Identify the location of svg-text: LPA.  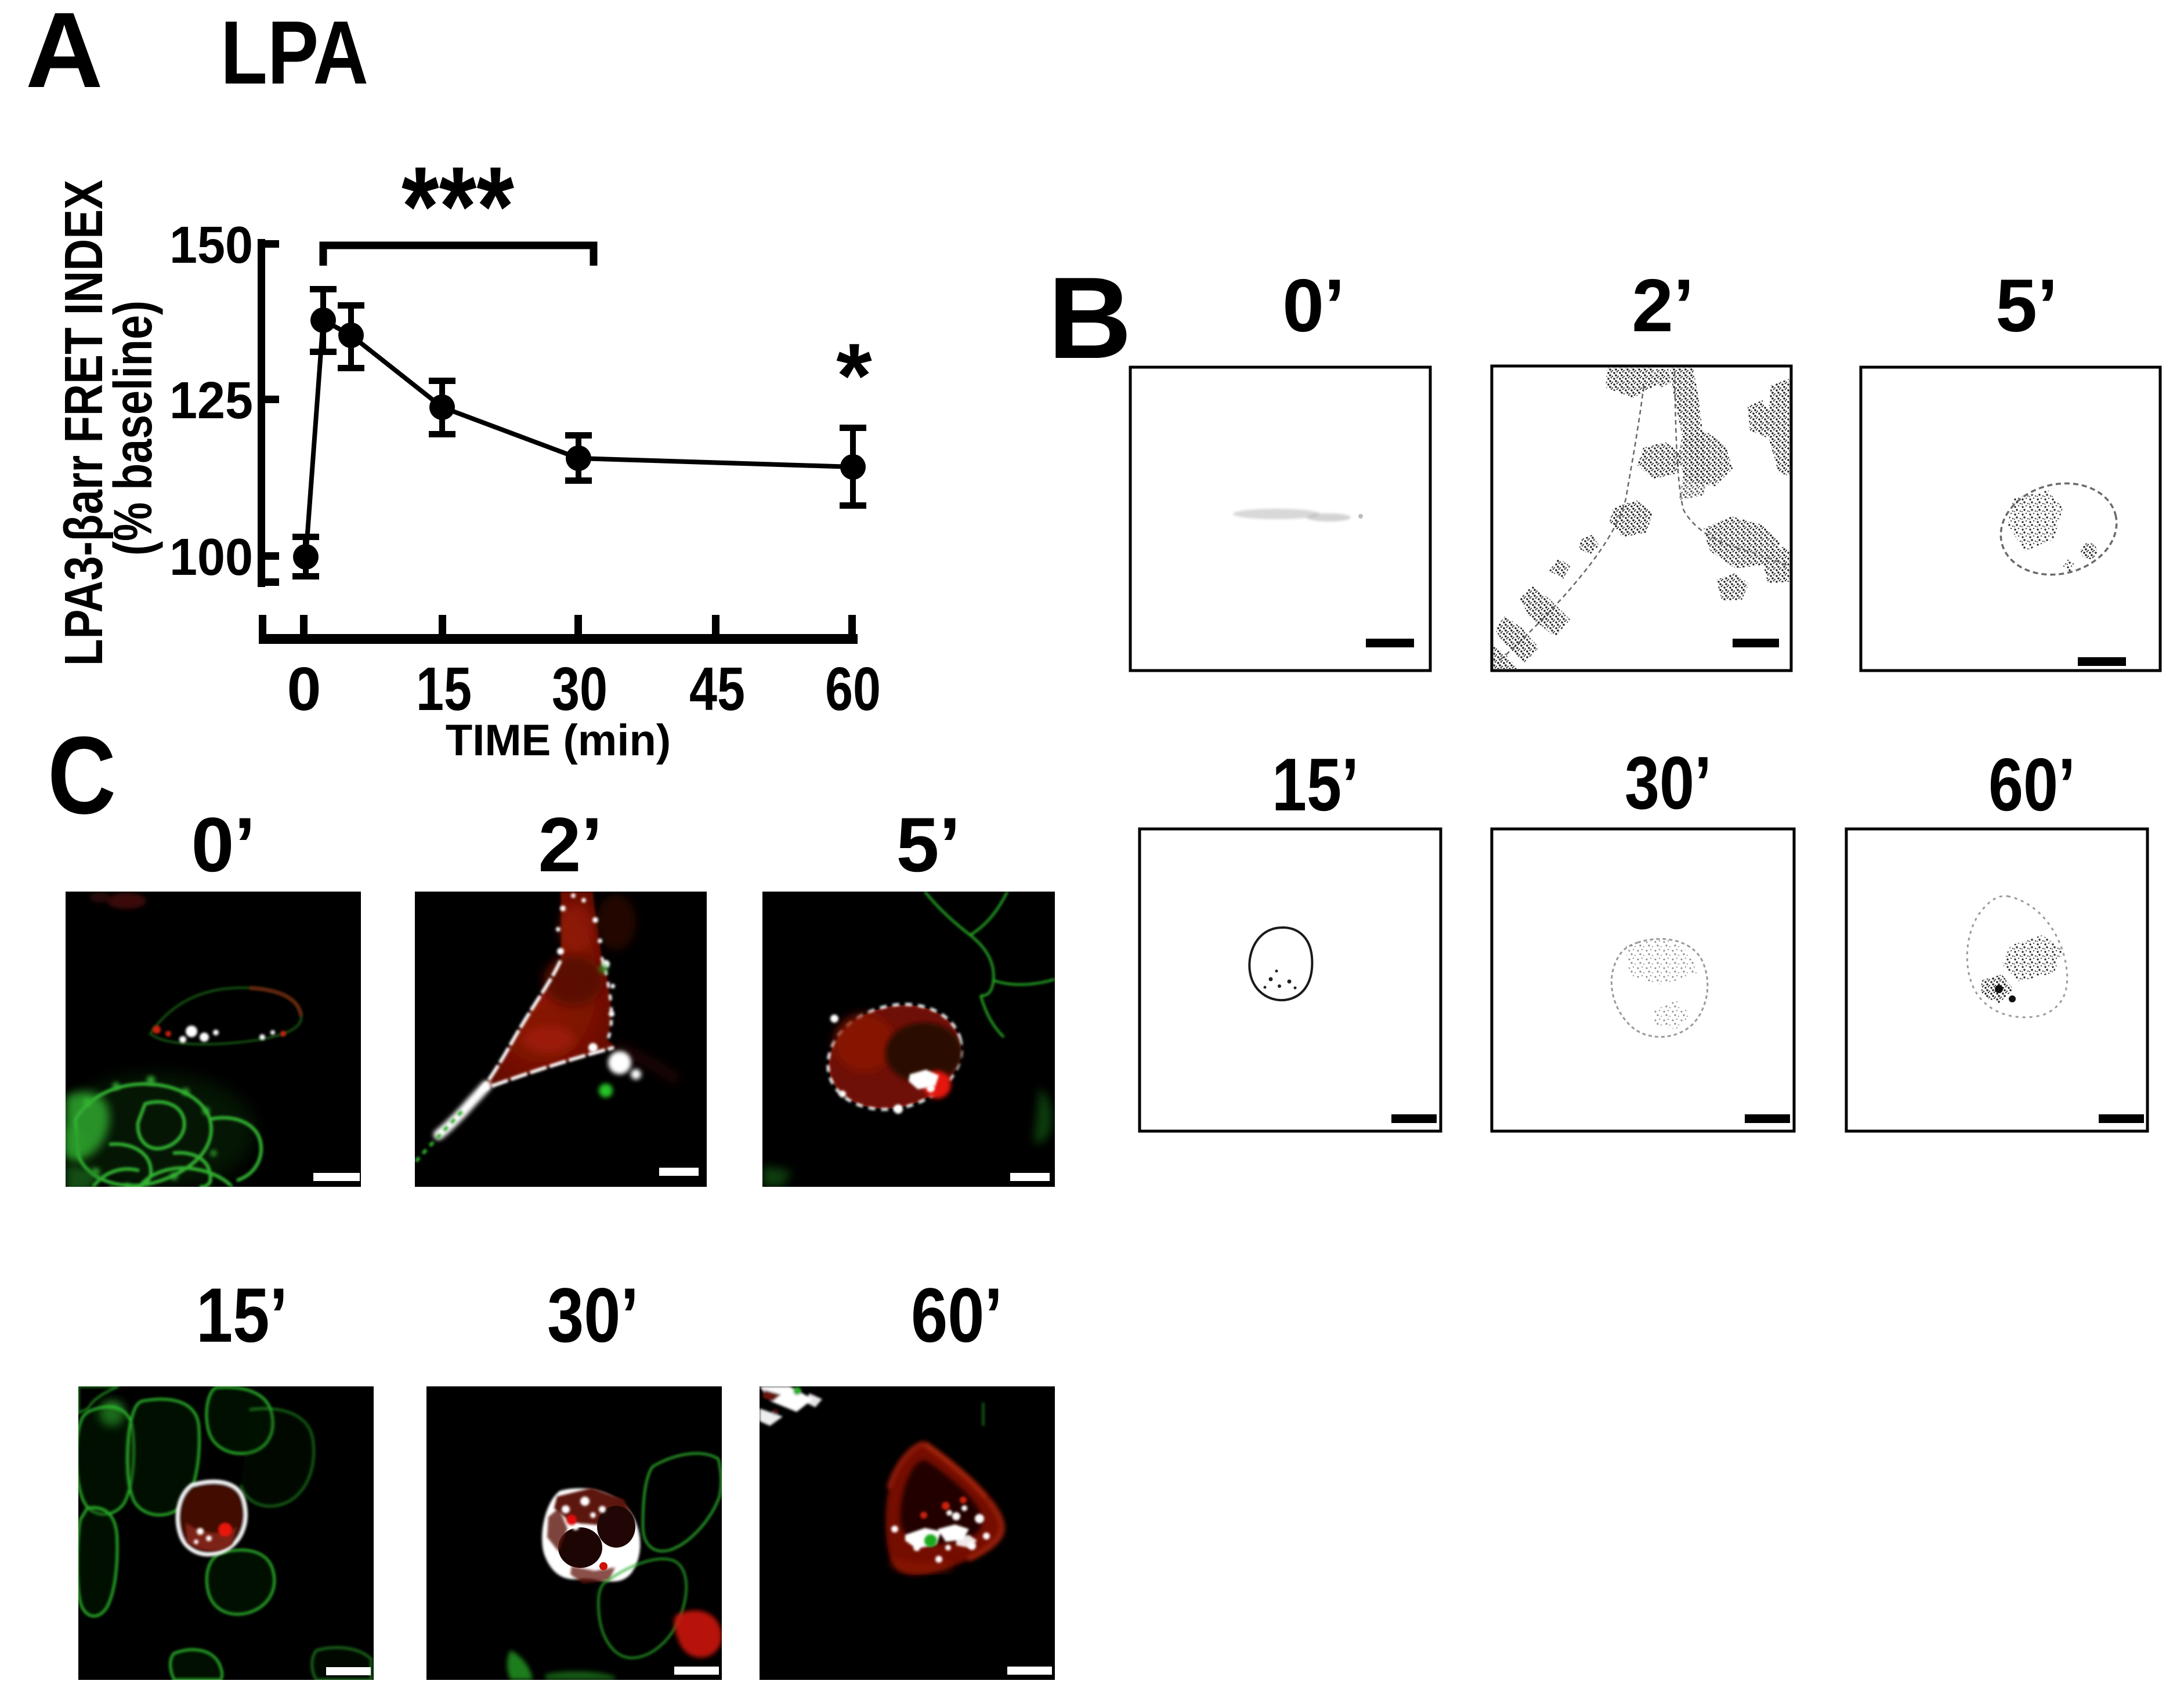
(294, 52).